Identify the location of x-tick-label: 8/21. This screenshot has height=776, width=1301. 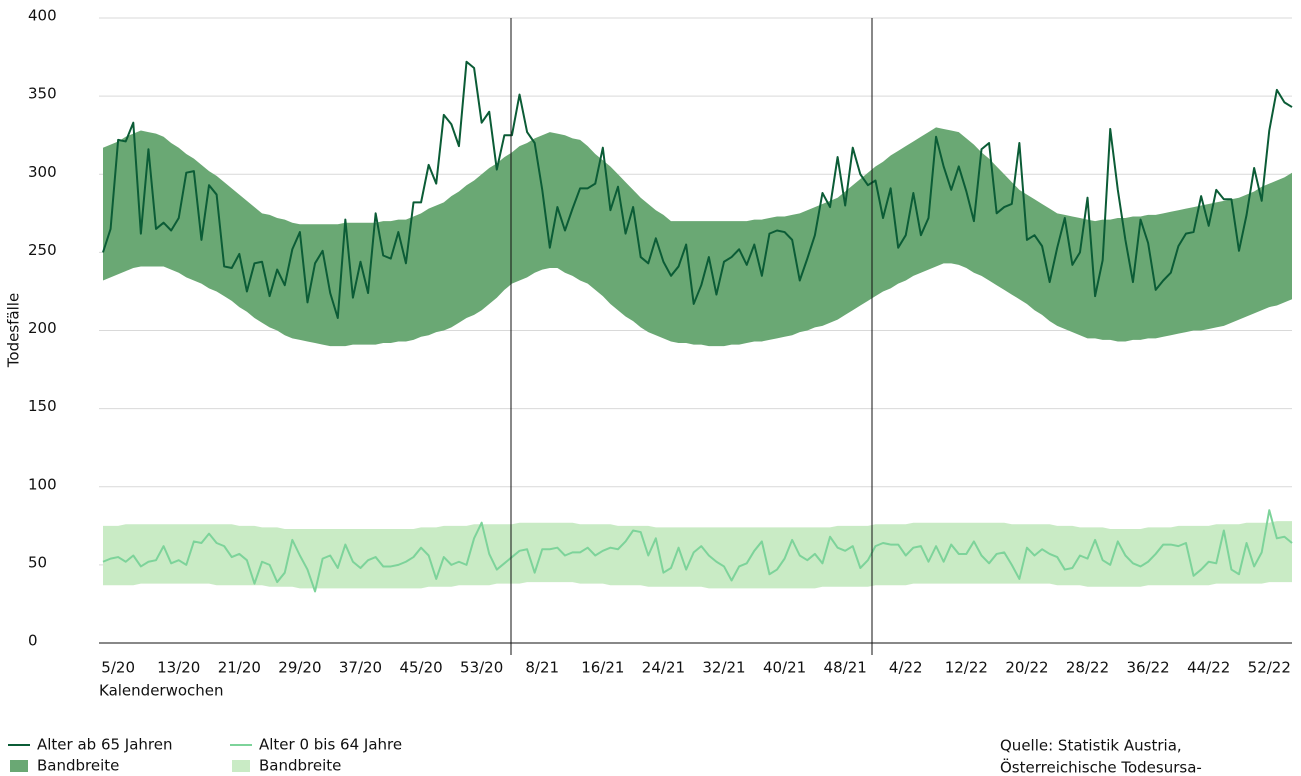
(542, 668).